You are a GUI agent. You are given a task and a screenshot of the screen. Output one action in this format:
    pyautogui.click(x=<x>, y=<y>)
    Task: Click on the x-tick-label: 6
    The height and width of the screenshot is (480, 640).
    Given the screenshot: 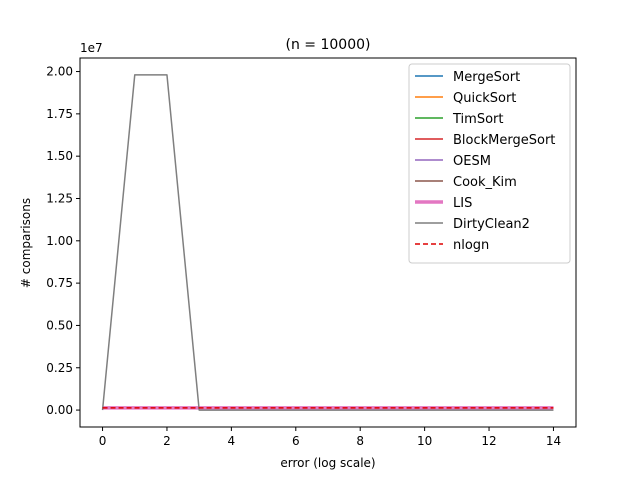 What is the action you would take?
    pyautogui.click(x=296, y=441)
    